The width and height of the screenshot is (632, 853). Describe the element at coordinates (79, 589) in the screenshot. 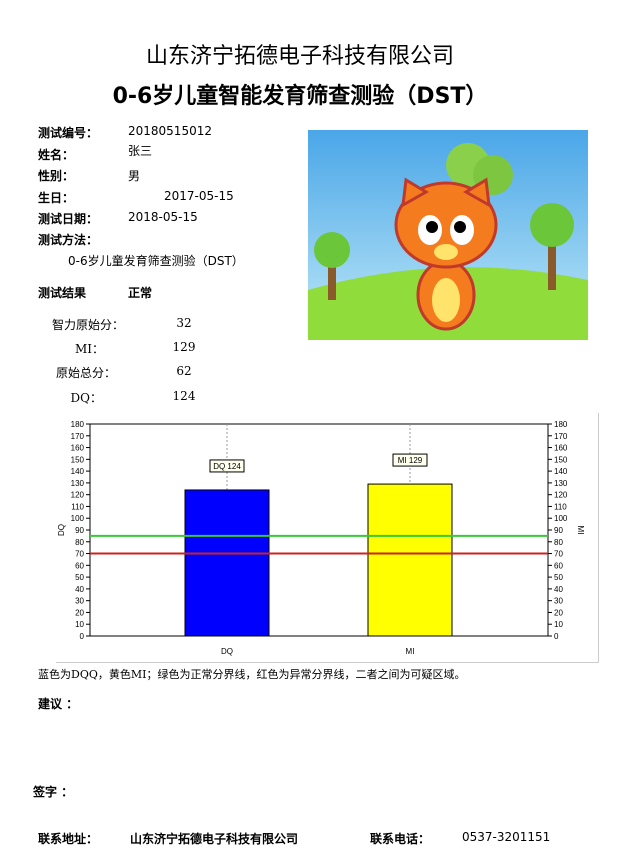

I see `y-tick-label: 40` at that location.